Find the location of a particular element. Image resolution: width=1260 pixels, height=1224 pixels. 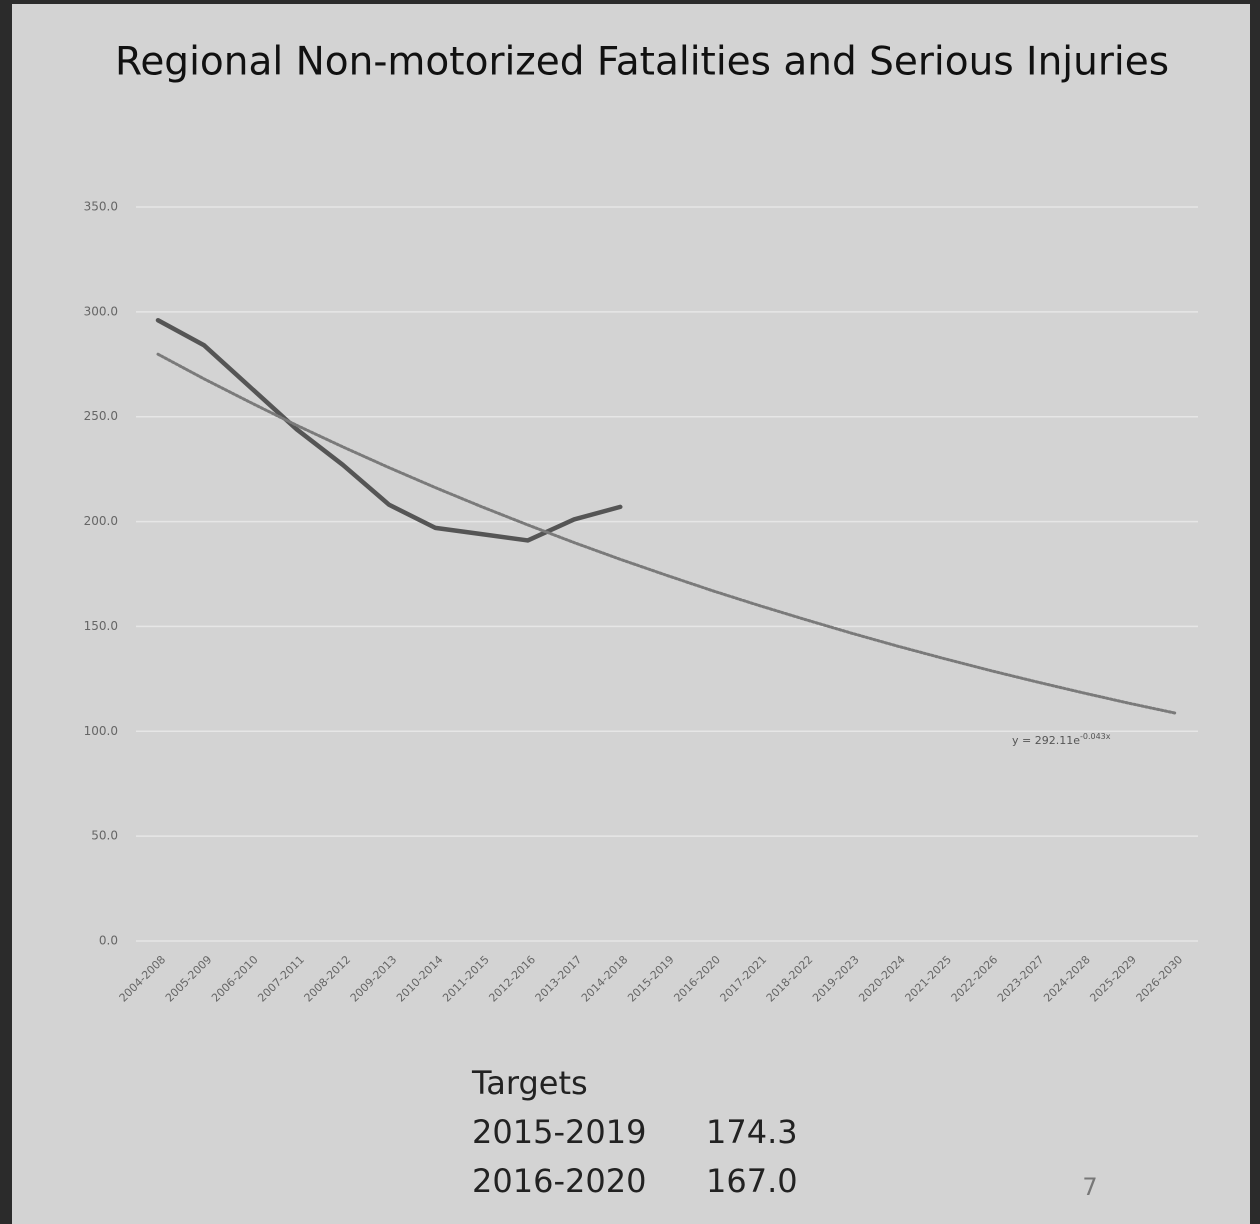

target-period: 2015-2019 is located at coordinates (559, 1132).